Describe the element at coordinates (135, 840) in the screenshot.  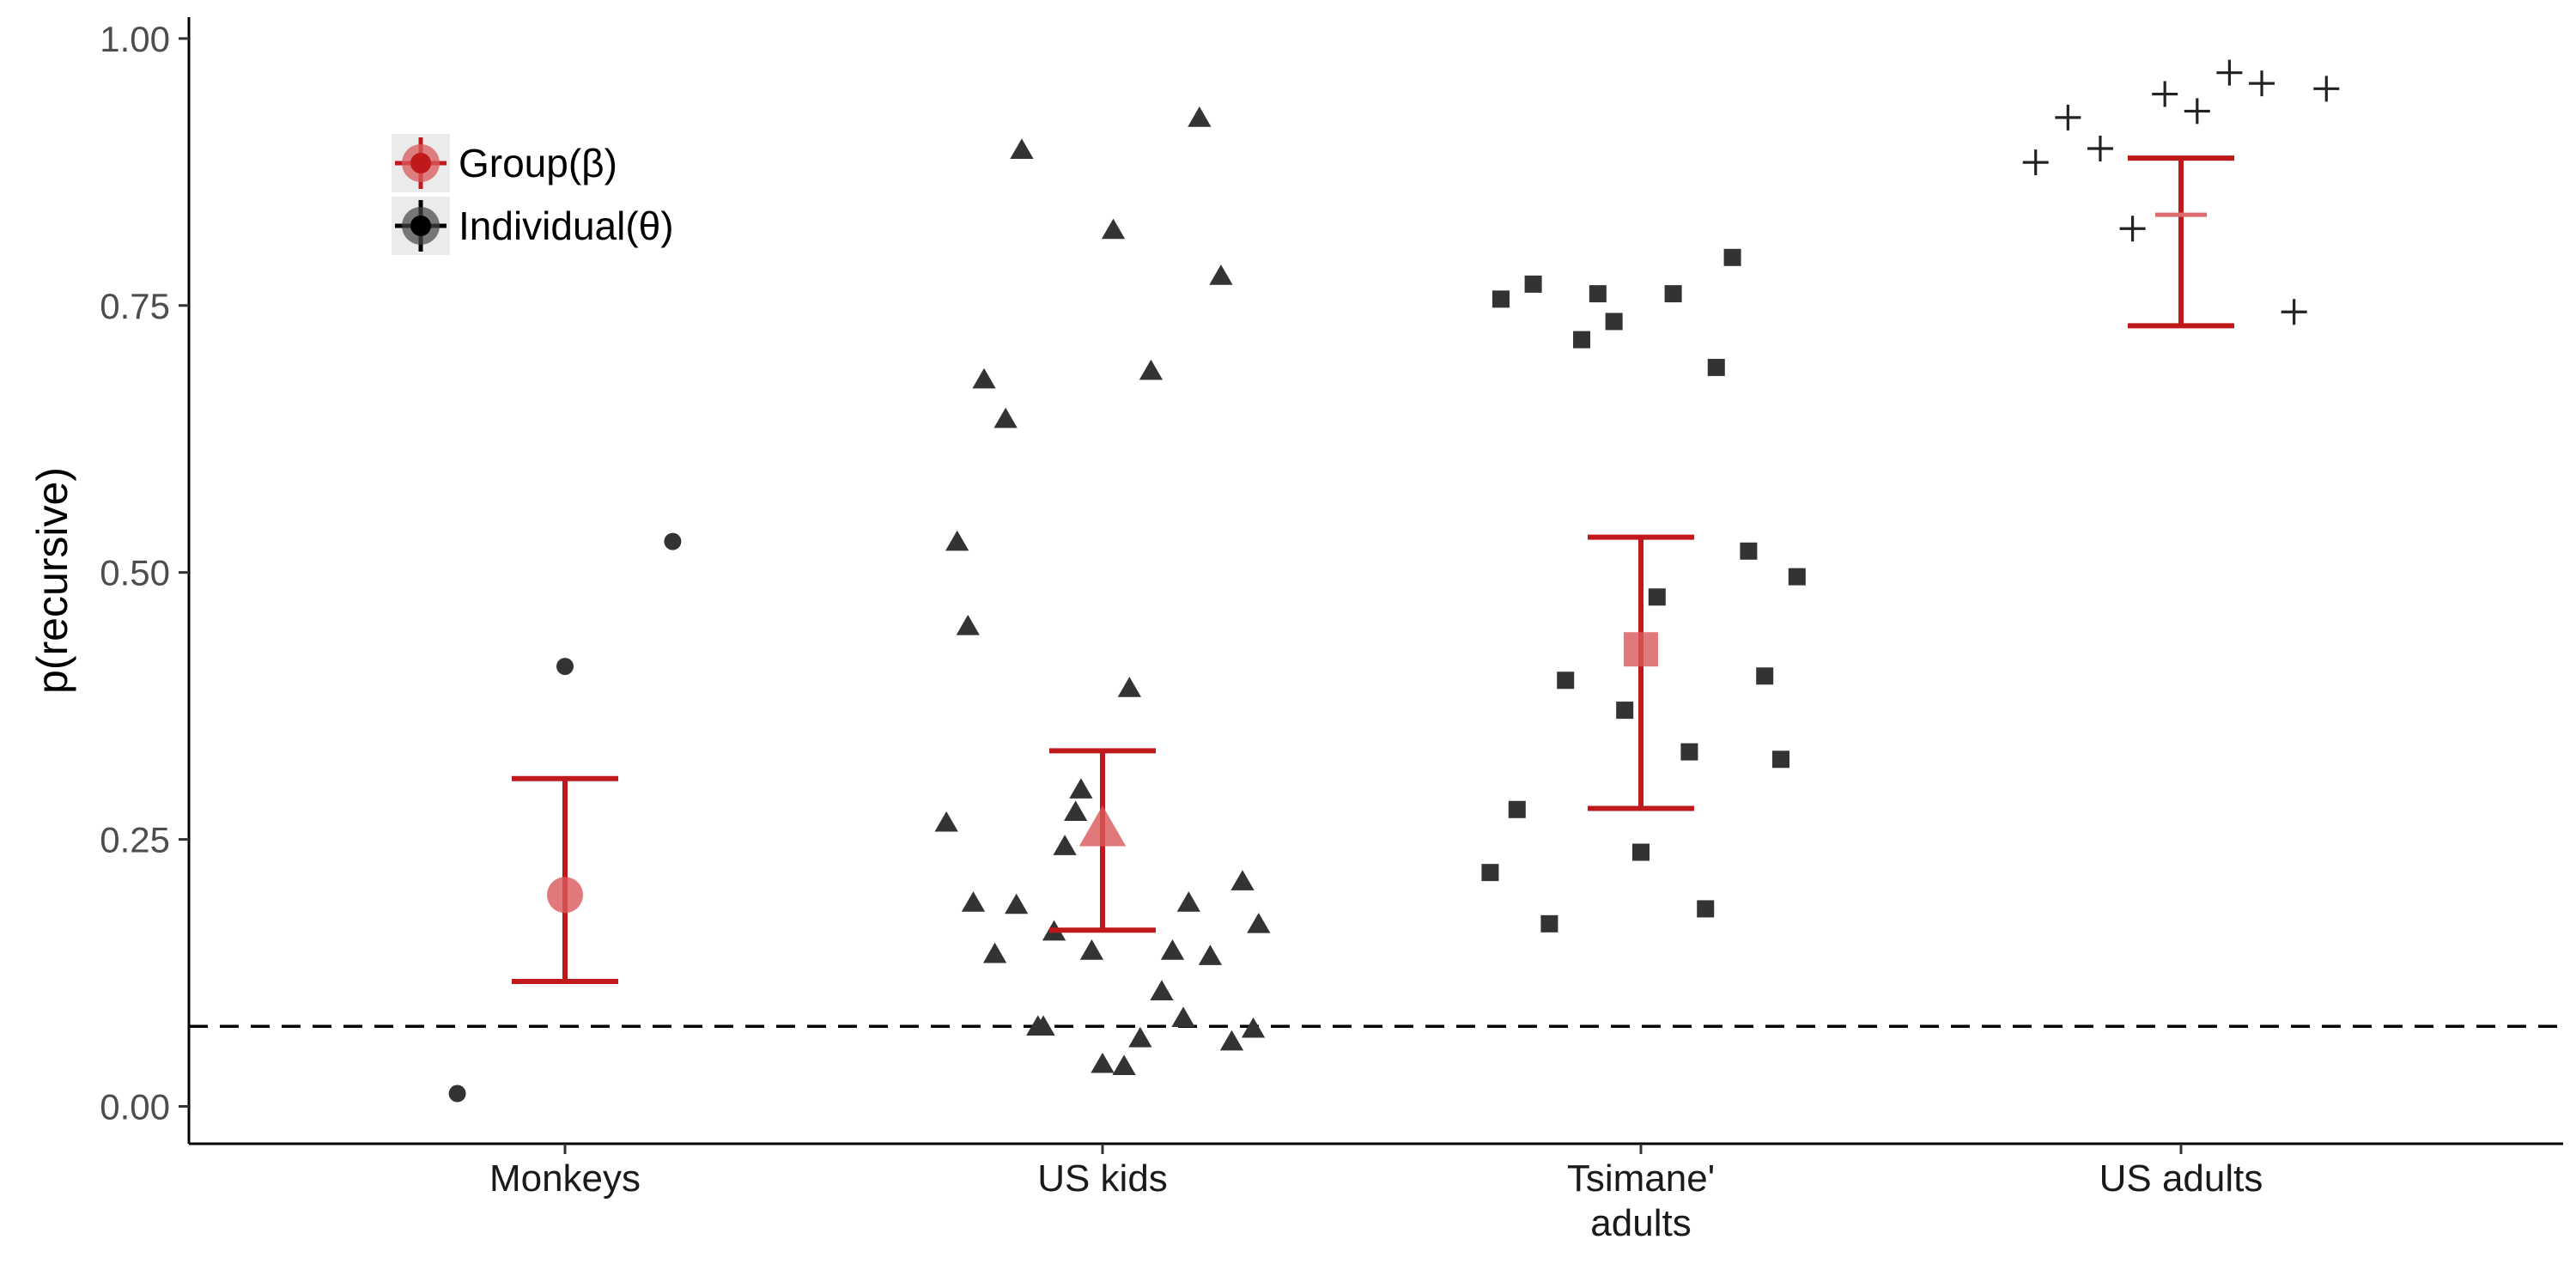
I see `y-tick-label: 0.25` at that location.